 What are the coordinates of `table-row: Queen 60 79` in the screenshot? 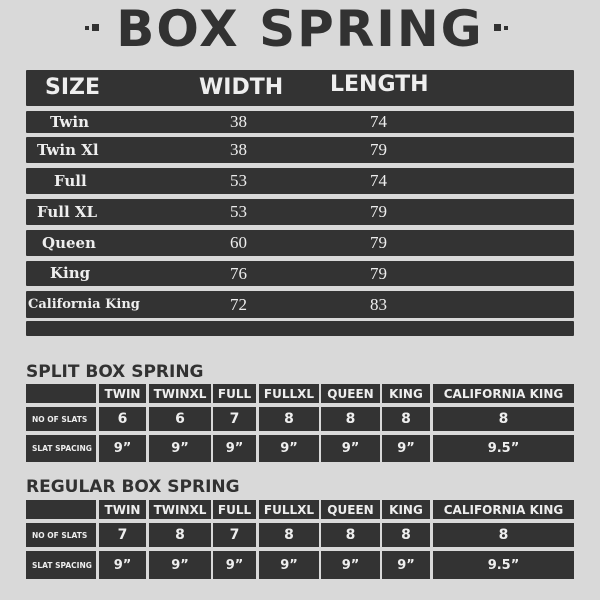 It's located at (300, 243).